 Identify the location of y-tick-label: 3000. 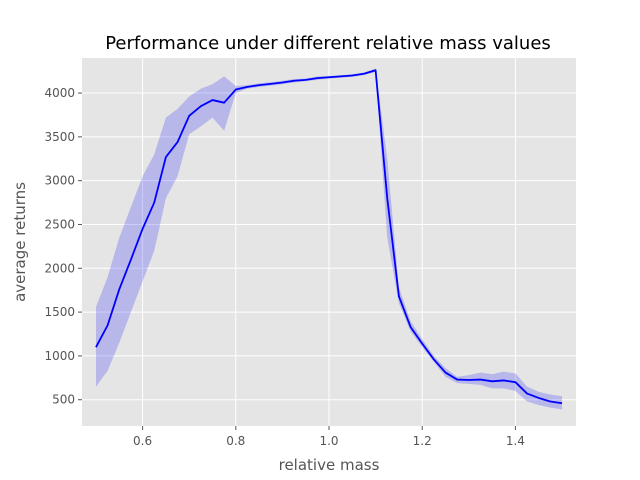
(59, 181).